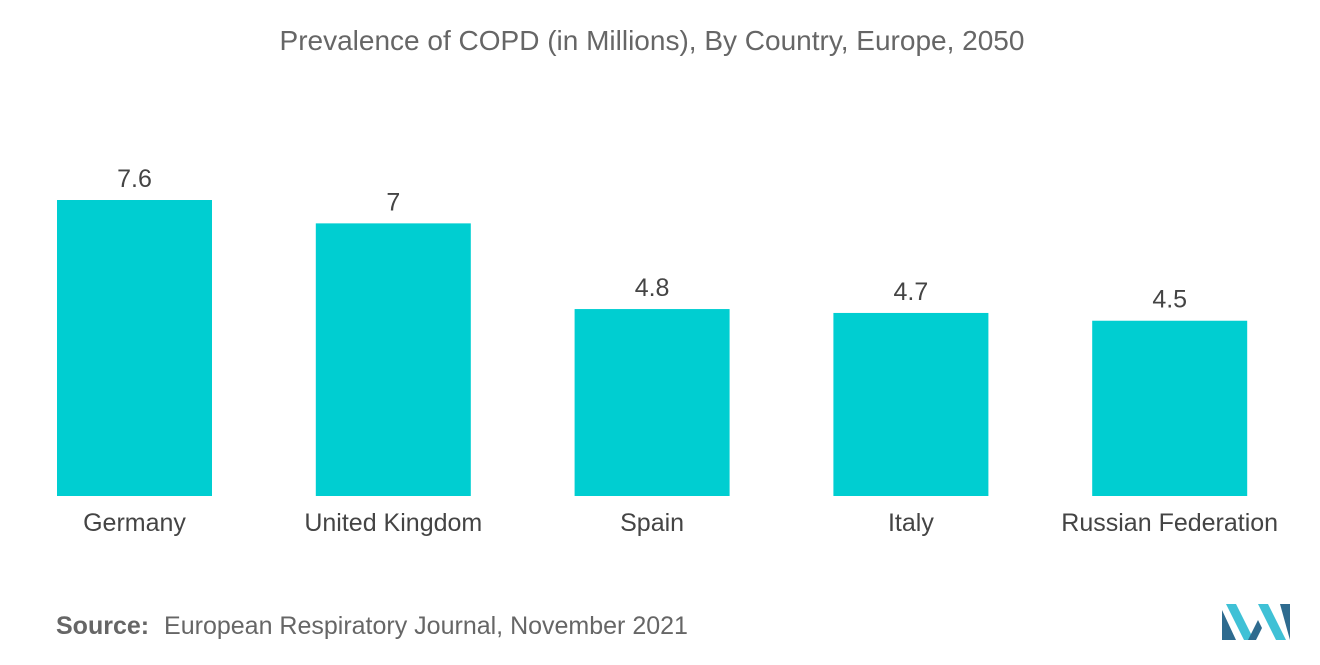 The width and height of the screenshot is (1320, 665). I want to click on category-label: Russian Federation, so click(1169, 523).